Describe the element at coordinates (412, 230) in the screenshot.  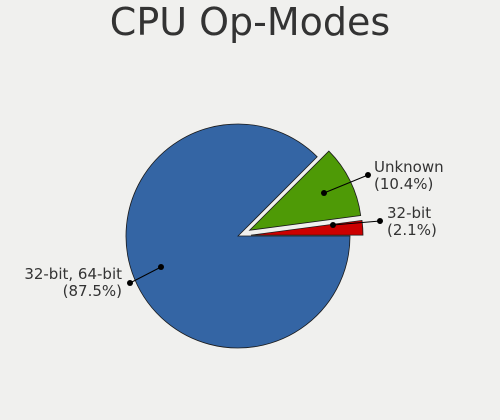
I see `slice-label-percent: (2.1%)` at that location.